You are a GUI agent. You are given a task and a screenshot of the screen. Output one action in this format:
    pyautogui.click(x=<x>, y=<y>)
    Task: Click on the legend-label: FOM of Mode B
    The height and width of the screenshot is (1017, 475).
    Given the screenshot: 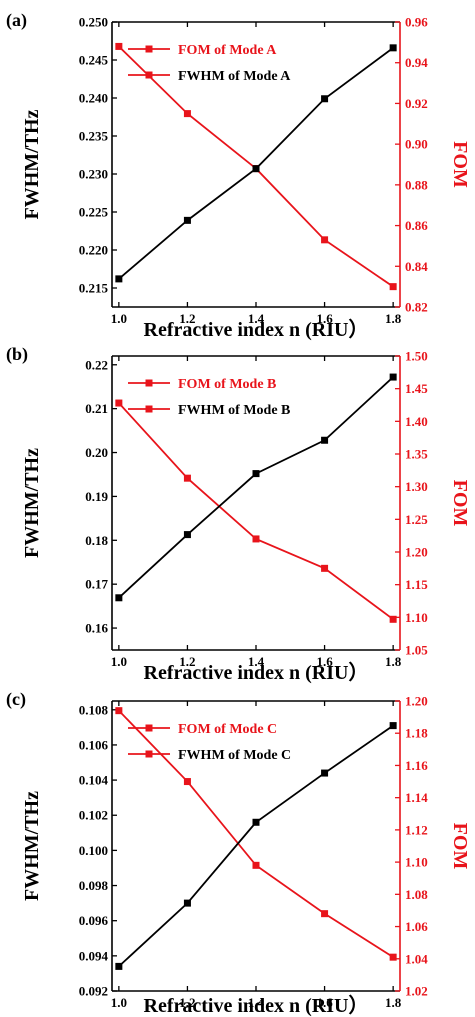 What is the action you would take?
    pyautogui.click(x=227, y=384)
    